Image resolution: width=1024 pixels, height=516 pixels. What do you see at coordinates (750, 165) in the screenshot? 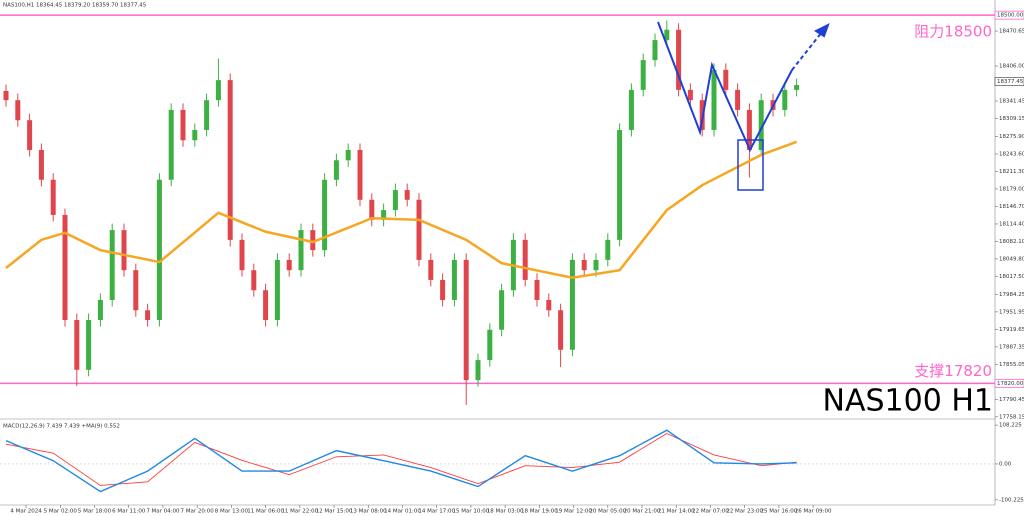
I see `highlight-box` at bounding box center [750, 165].